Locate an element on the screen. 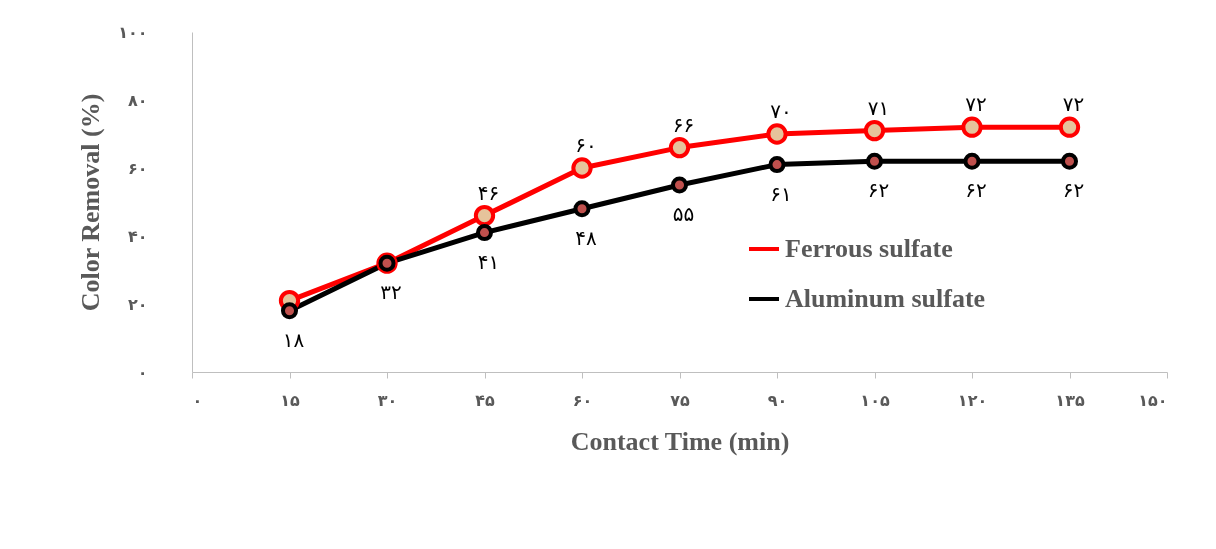 This screenshot has width=1216, height=549. y-tick-label: ۶۰ is located at coordinates (137, 168).